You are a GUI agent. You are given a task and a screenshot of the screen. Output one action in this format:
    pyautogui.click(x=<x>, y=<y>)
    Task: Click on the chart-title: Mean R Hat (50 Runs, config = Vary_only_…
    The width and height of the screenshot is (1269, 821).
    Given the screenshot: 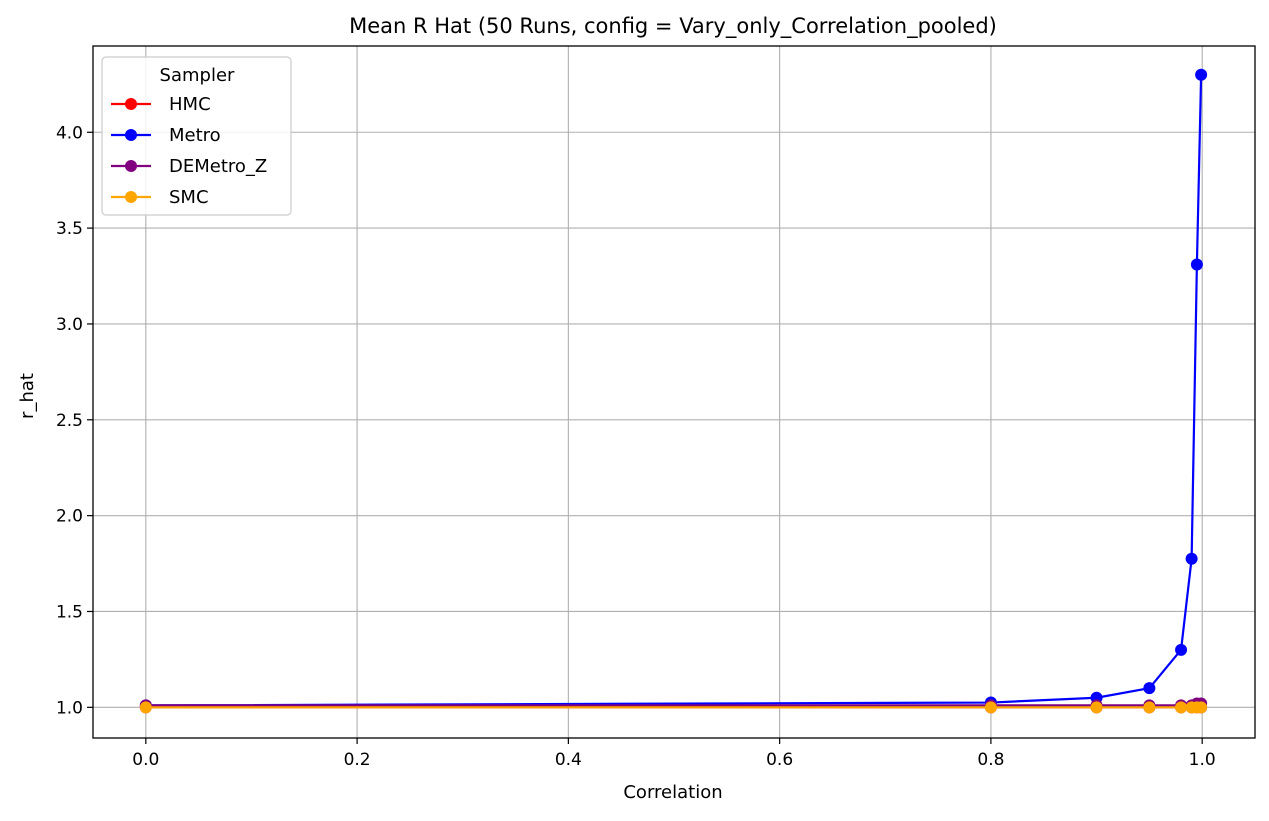 What is the action you would take?
    pyautogui.click(x=673, y=26)
    